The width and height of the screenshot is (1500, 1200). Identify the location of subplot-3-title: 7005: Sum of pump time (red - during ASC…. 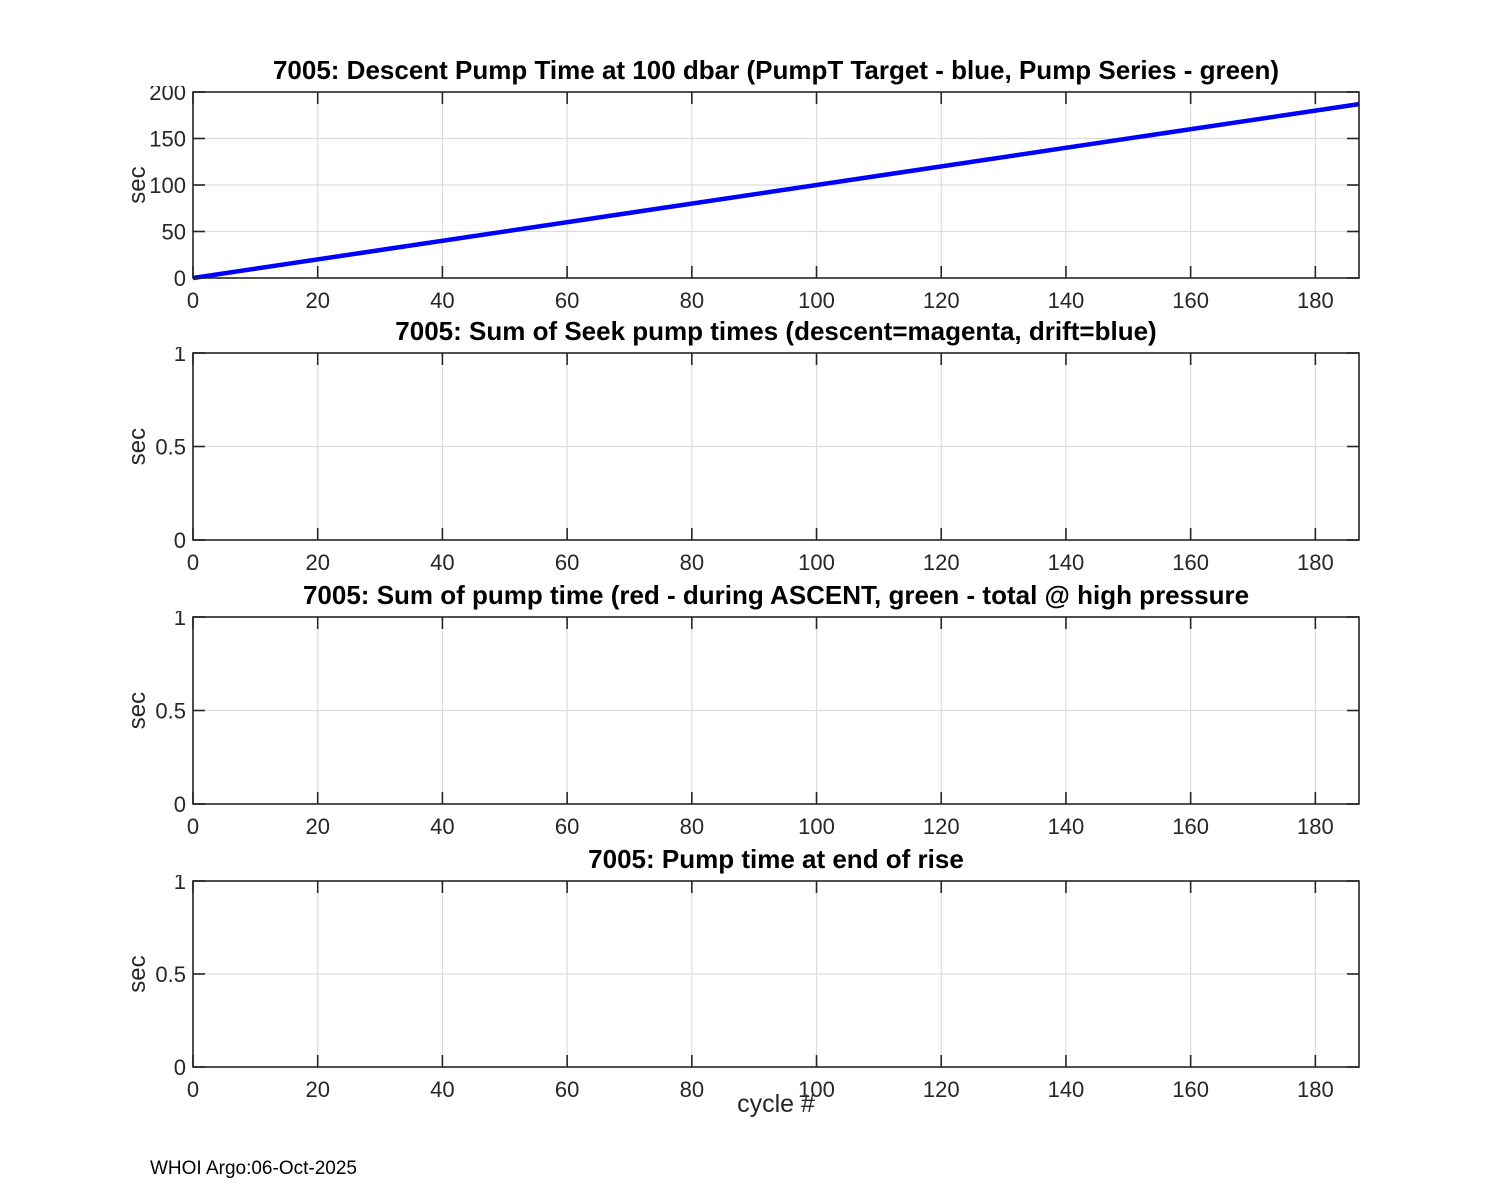
(776, 595).